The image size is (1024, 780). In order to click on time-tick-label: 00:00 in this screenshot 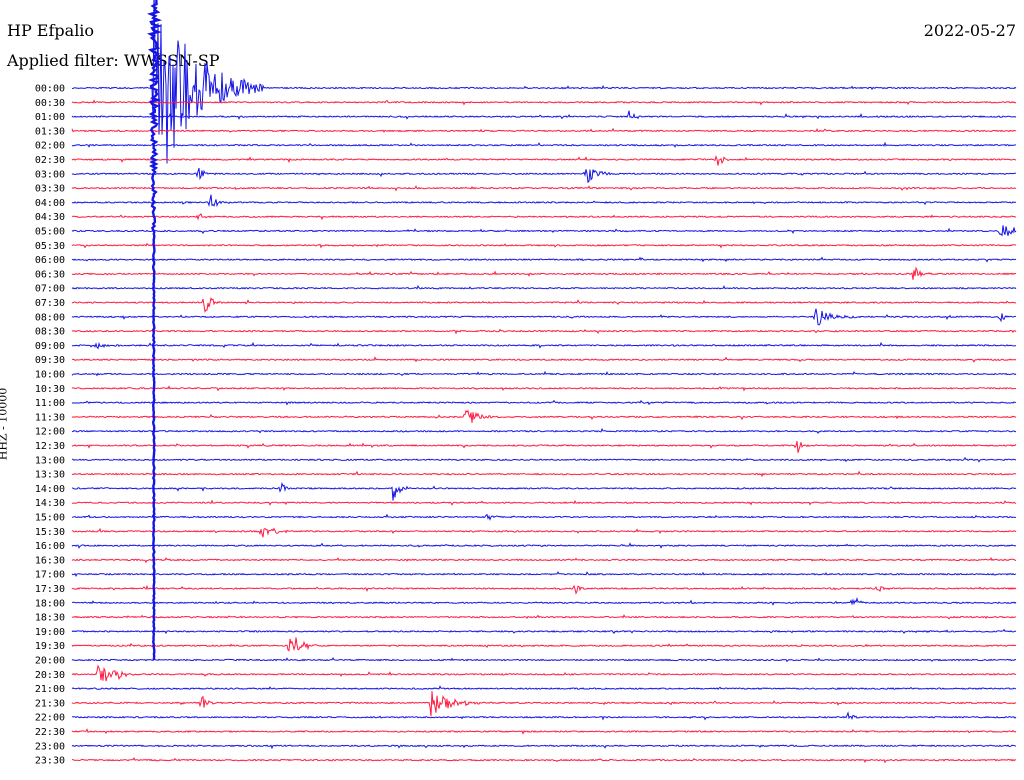, I will do `click(50, 89)`.